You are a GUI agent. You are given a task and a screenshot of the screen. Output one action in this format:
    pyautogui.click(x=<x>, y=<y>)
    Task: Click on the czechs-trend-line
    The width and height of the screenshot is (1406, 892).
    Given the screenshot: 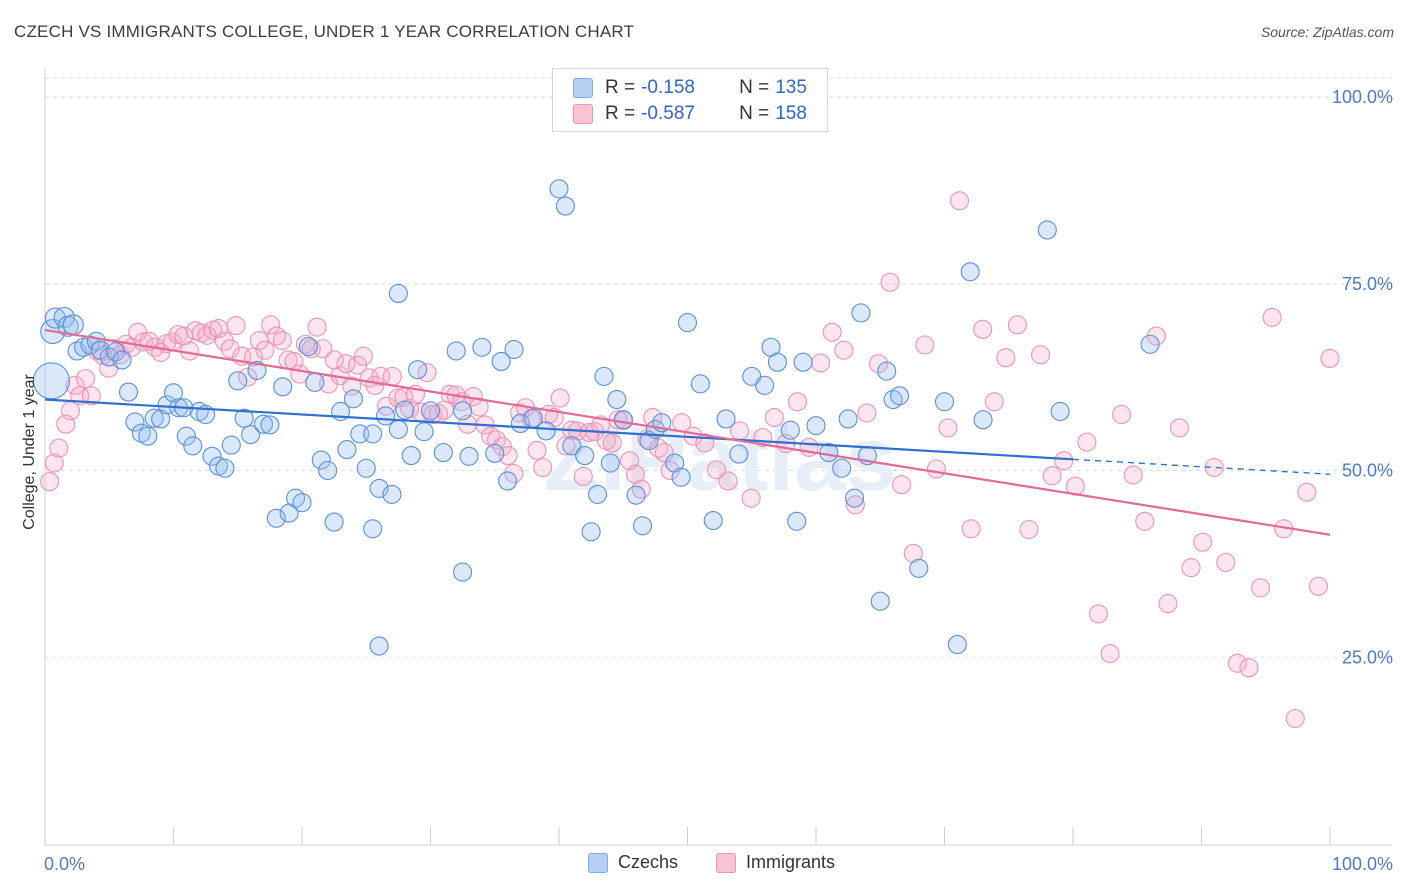 What is the action you would take?
    pyautogui.click(x=559, y=429)
    